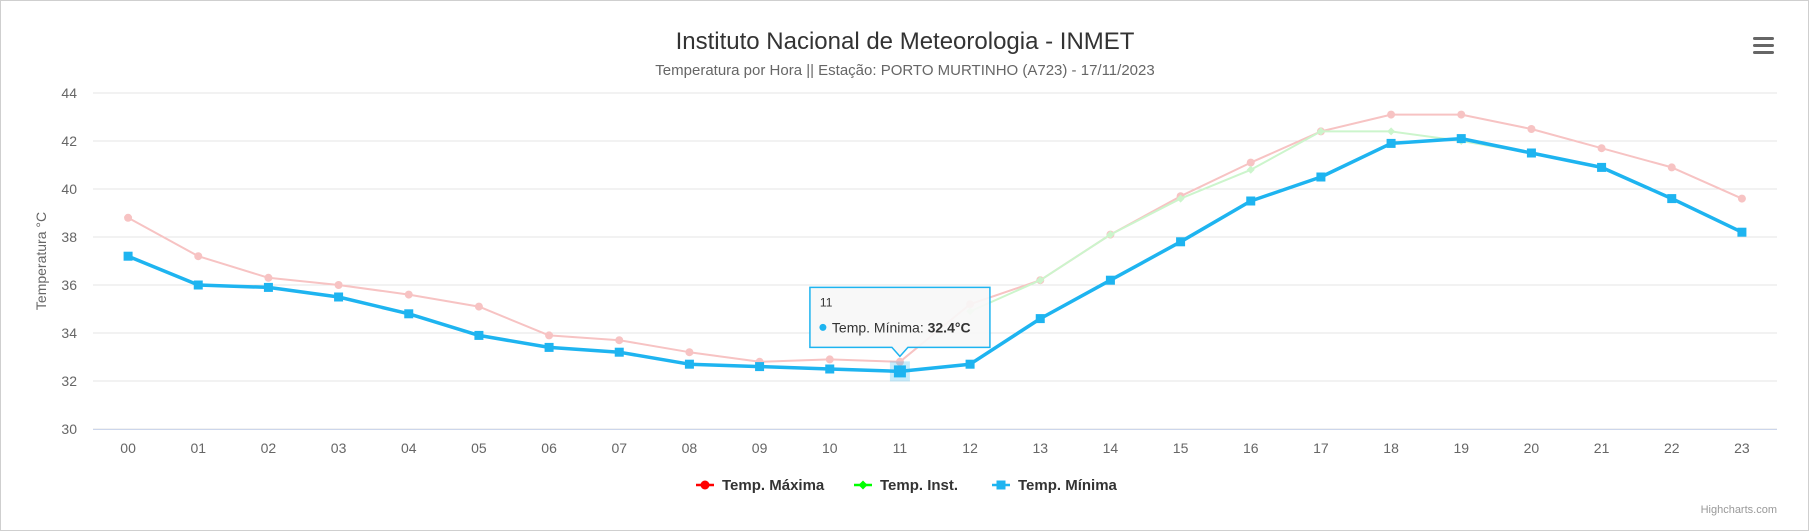  What do you see at coordinates (409, 448) in the screenshot?
I see `x-tick-label: 04` at bounding box center [409, 448].